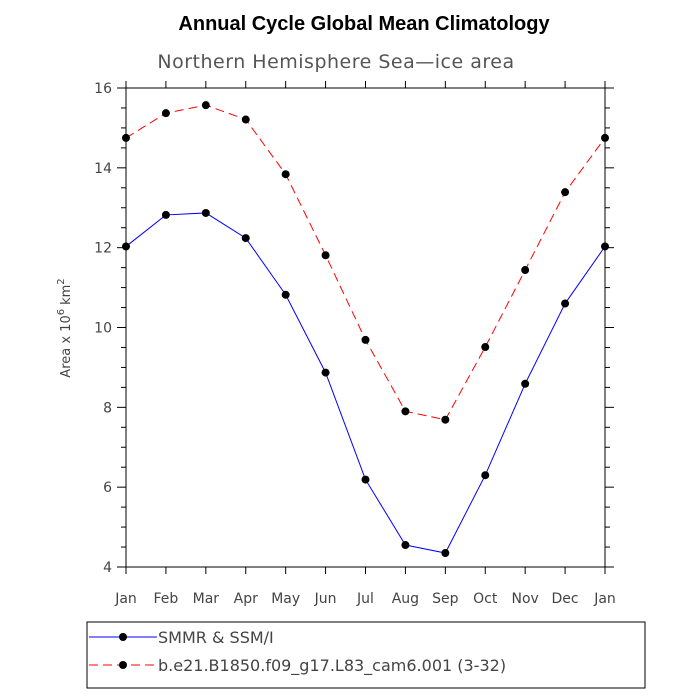  I want to click on y-tick-label: 10, so click(103, 329).